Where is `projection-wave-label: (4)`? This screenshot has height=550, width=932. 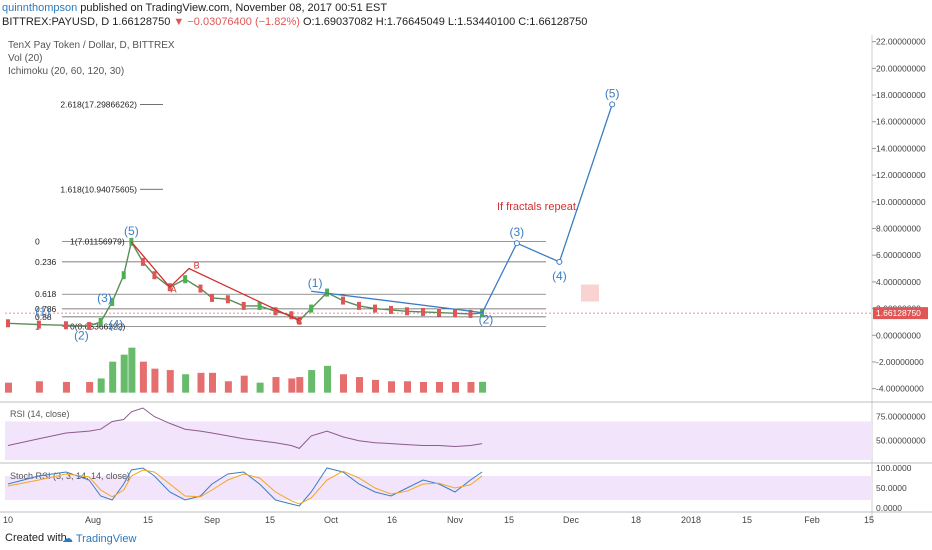
projection-wave-label: (4) is located at coordinates (559, 276).